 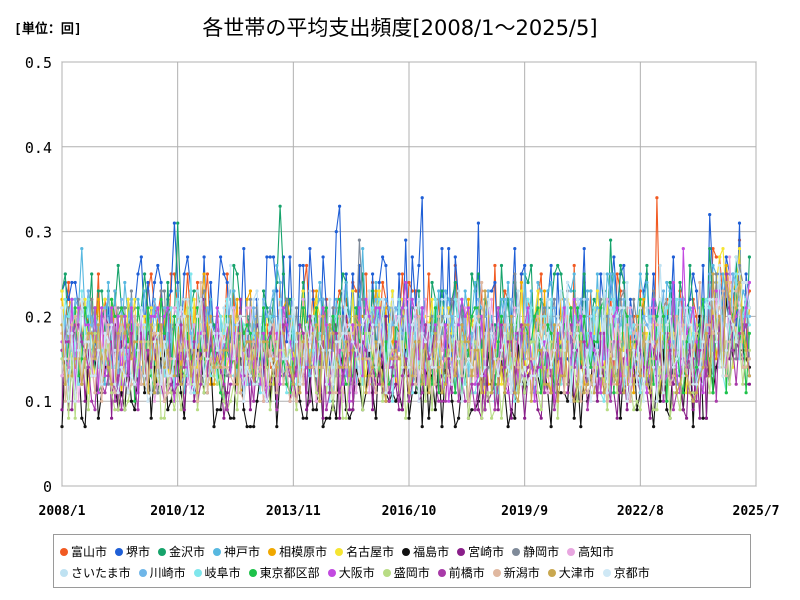 I want to click on legend-item: 高知市, so click(x=590, y=551).